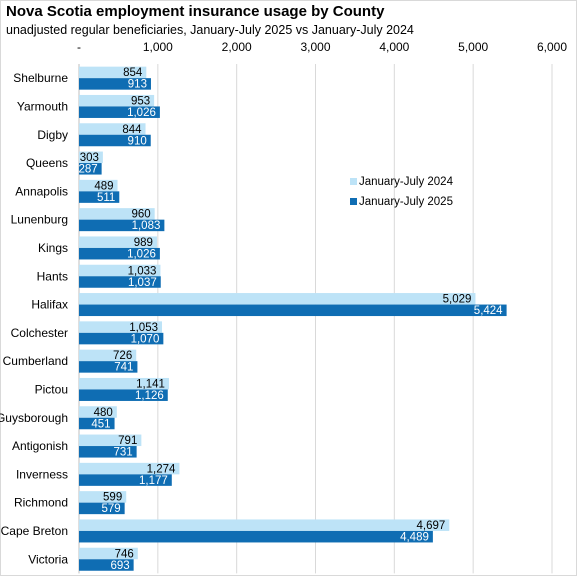 The width and height of the screenshot is (577, 576). I want to click on category-label: Digby, so click(52, 135).